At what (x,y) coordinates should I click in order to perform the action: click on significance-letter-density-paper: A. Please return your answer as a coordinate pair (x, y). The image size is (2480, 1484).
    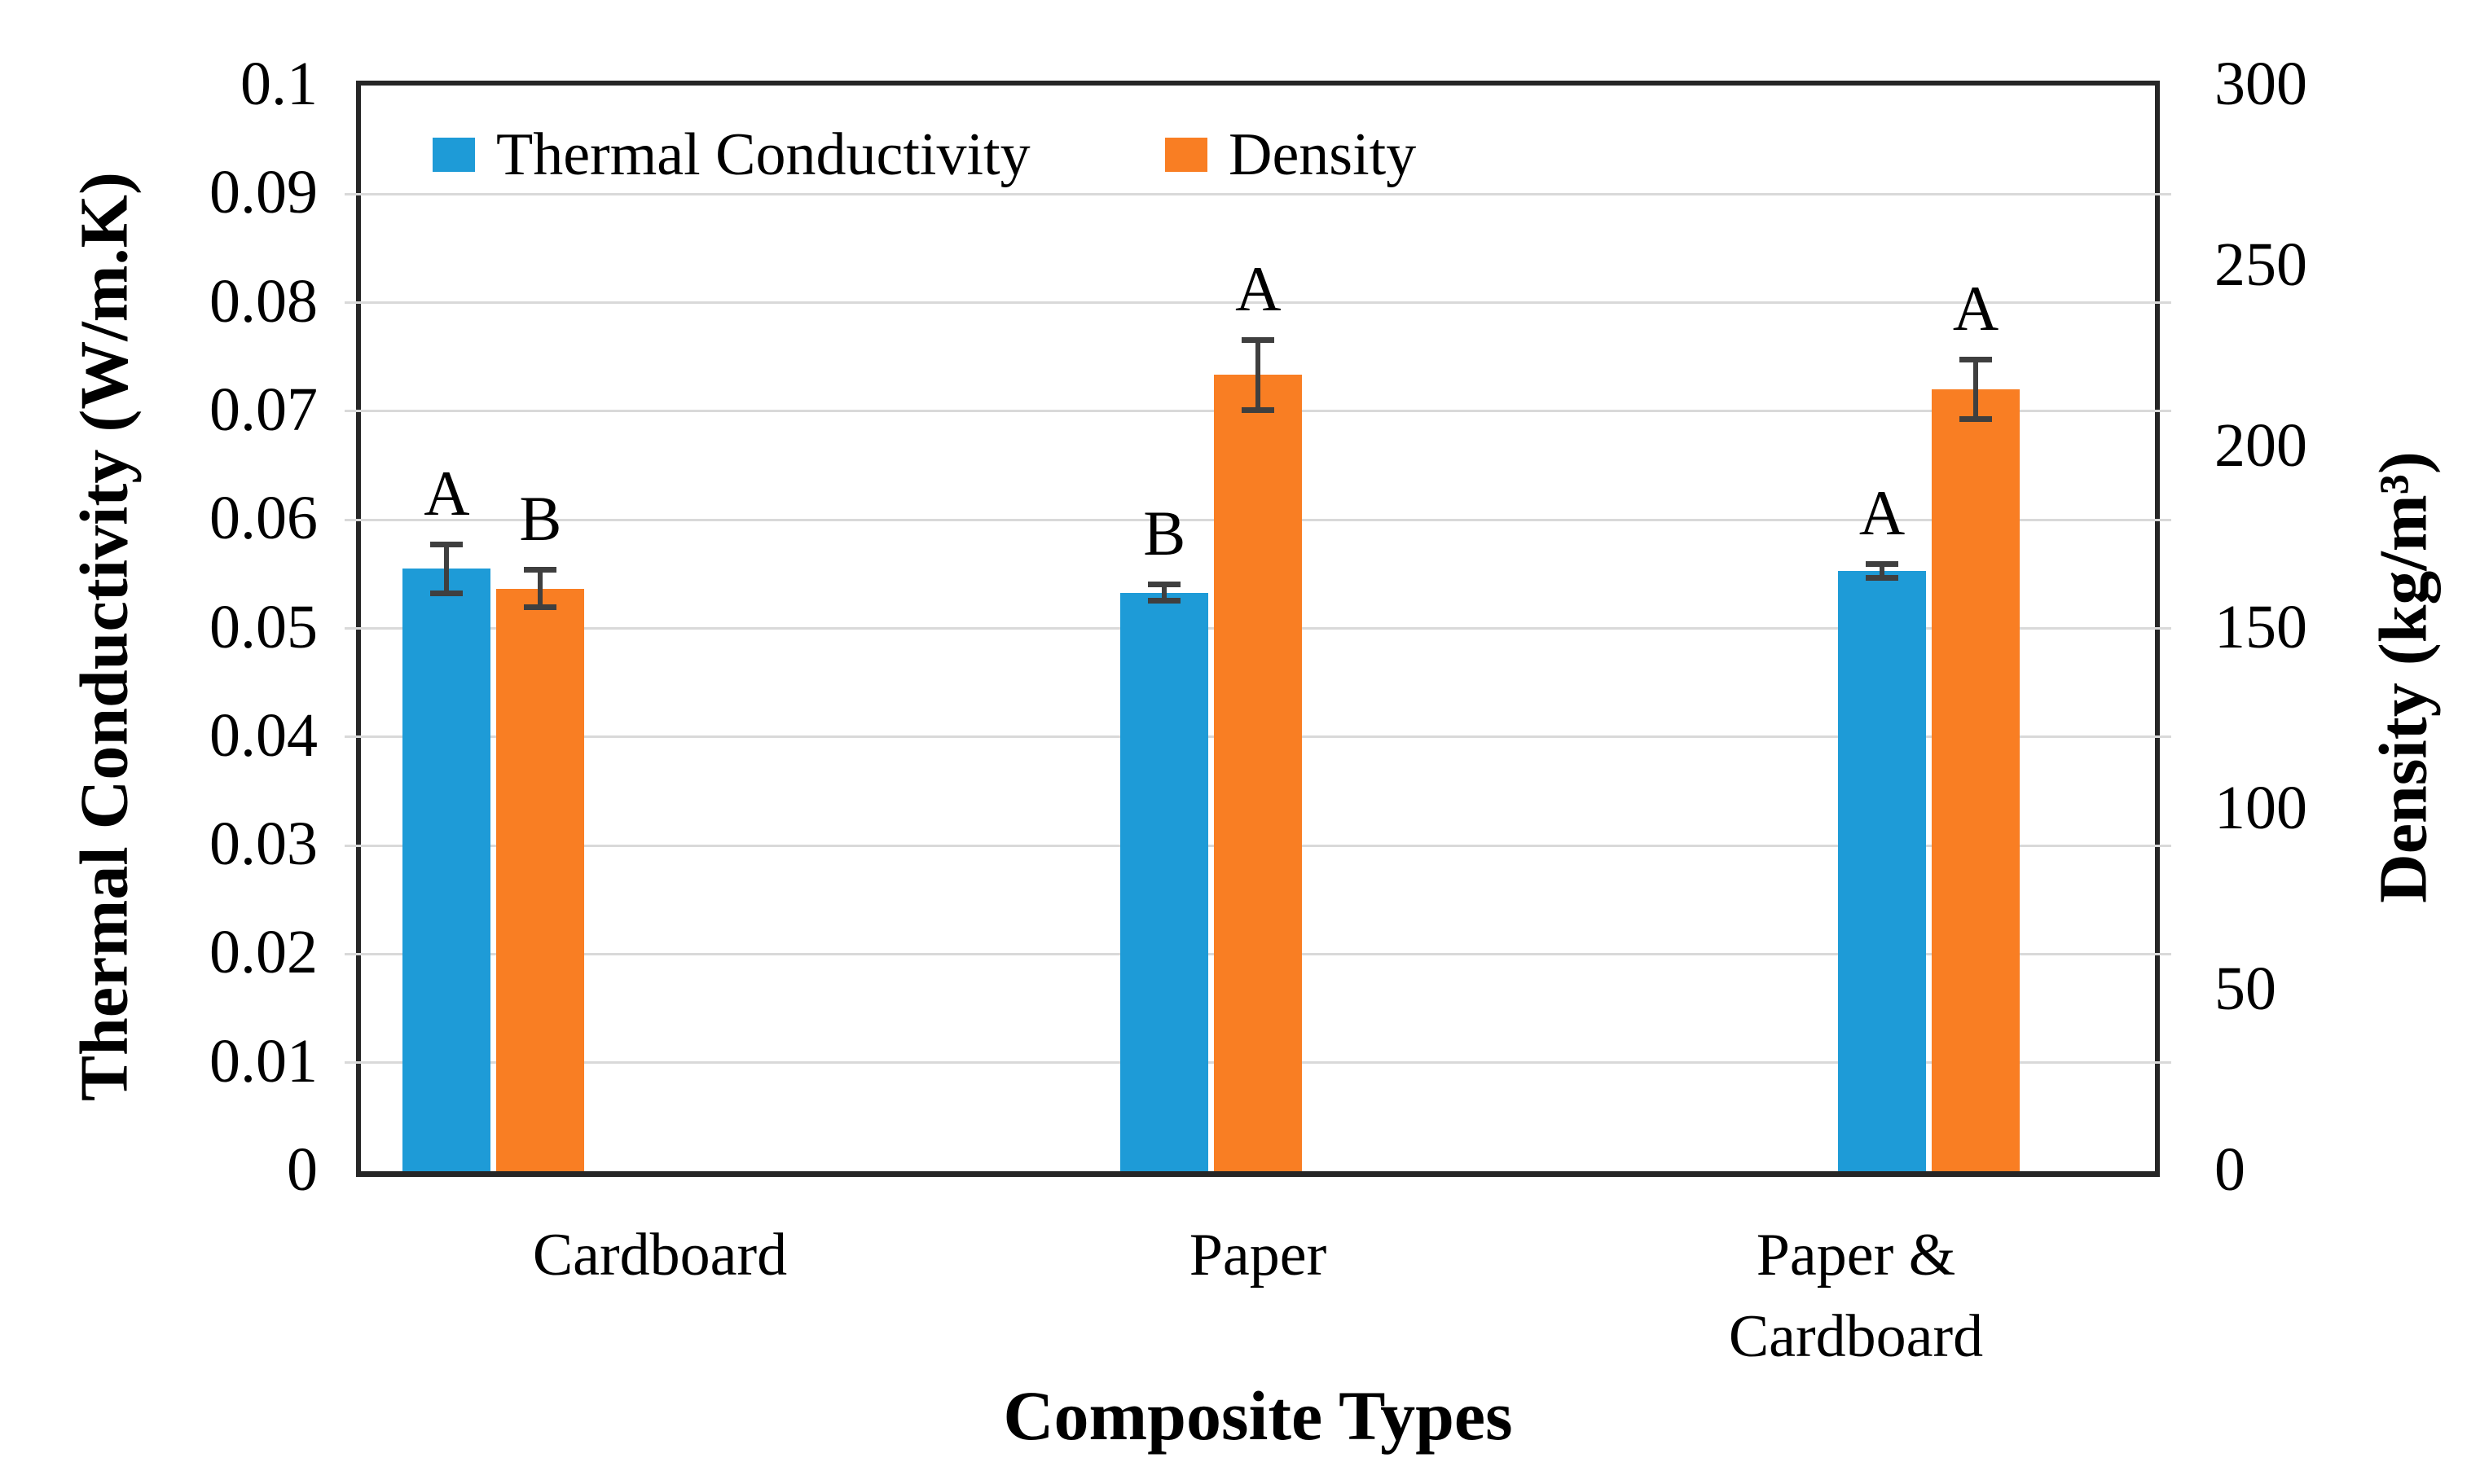
    Looking at the image, I should click on (1258, 288).